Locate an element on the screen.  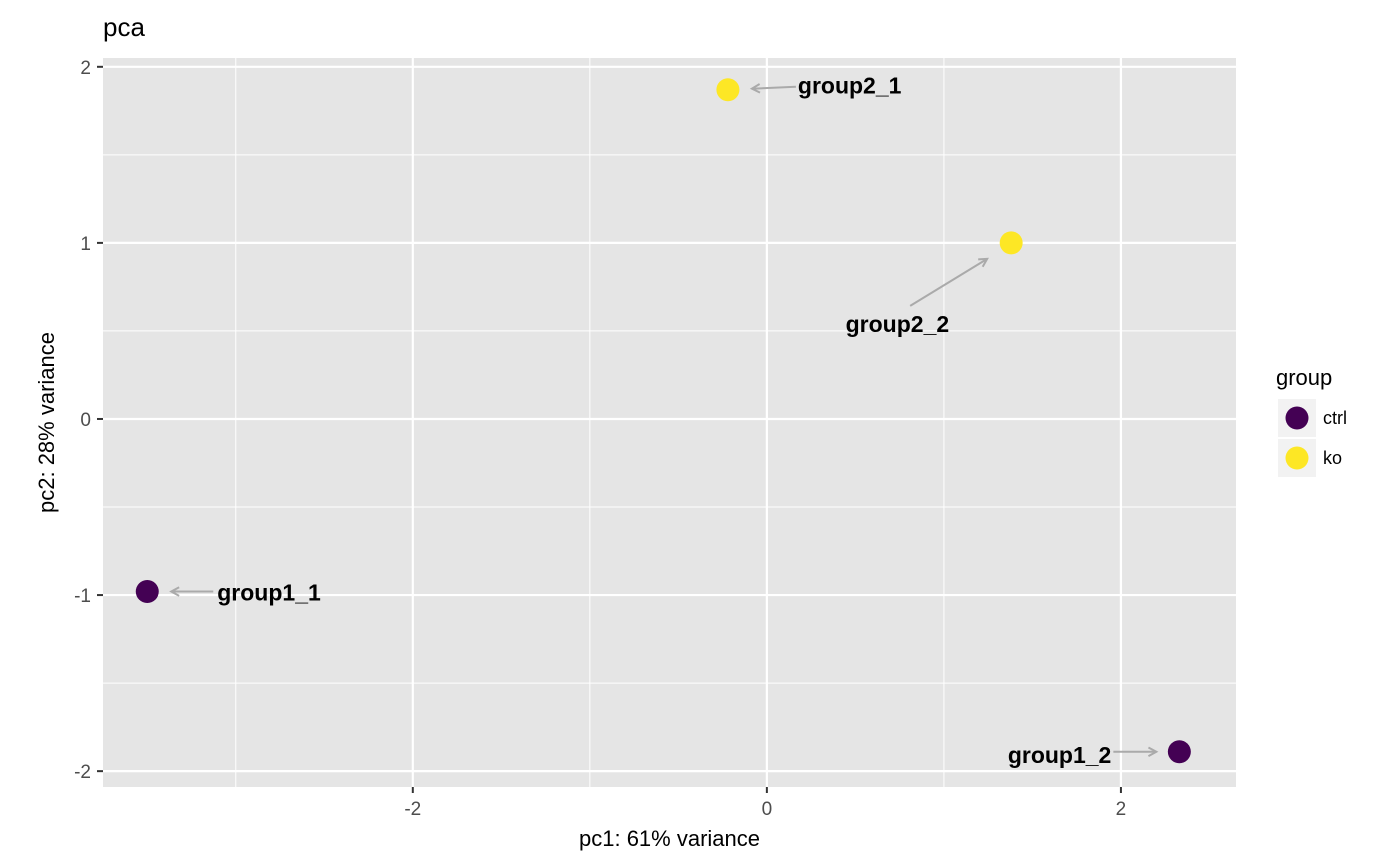
chart-title: pca is located at coordinates (124, 27).